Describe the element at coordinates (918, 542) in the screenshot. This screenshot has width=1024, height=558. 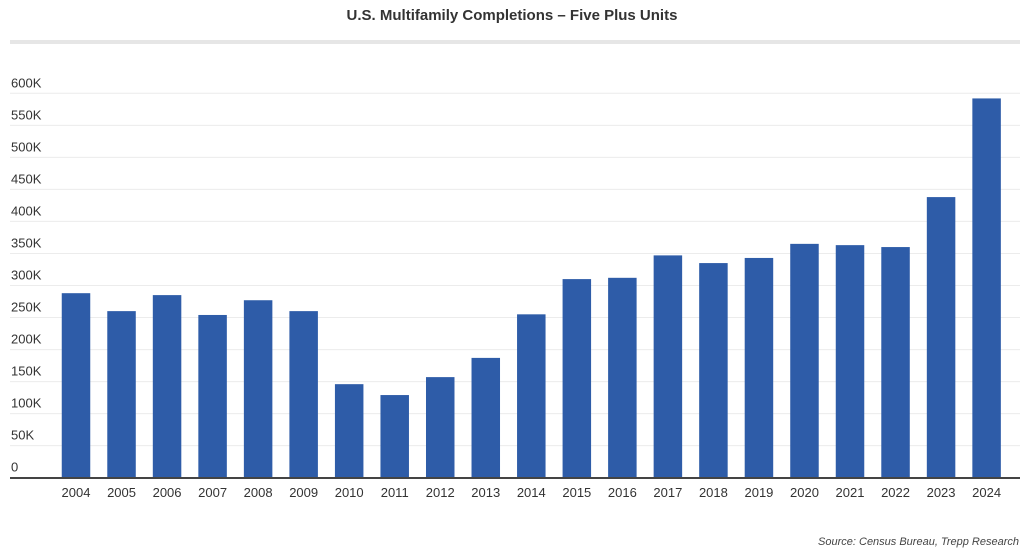
I see `source-note: Source: Census Bureau, Trepp Research` at that location.